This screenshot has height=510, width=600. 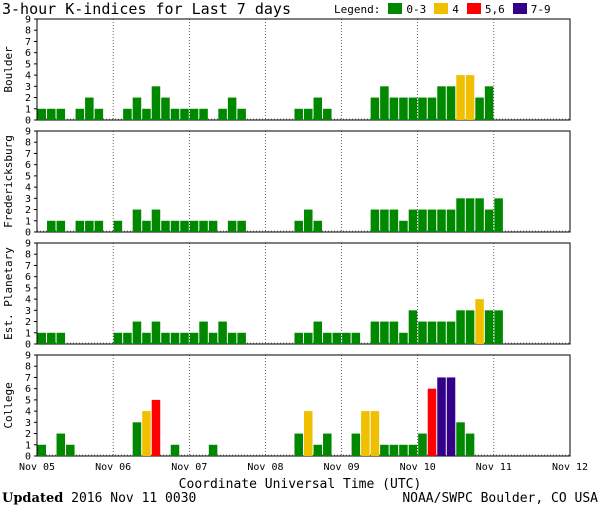 What do you see at coordinates (540, 9) in the screenshot?
I see `legend-item-label: 7-9` at bounding box center [540, 9].